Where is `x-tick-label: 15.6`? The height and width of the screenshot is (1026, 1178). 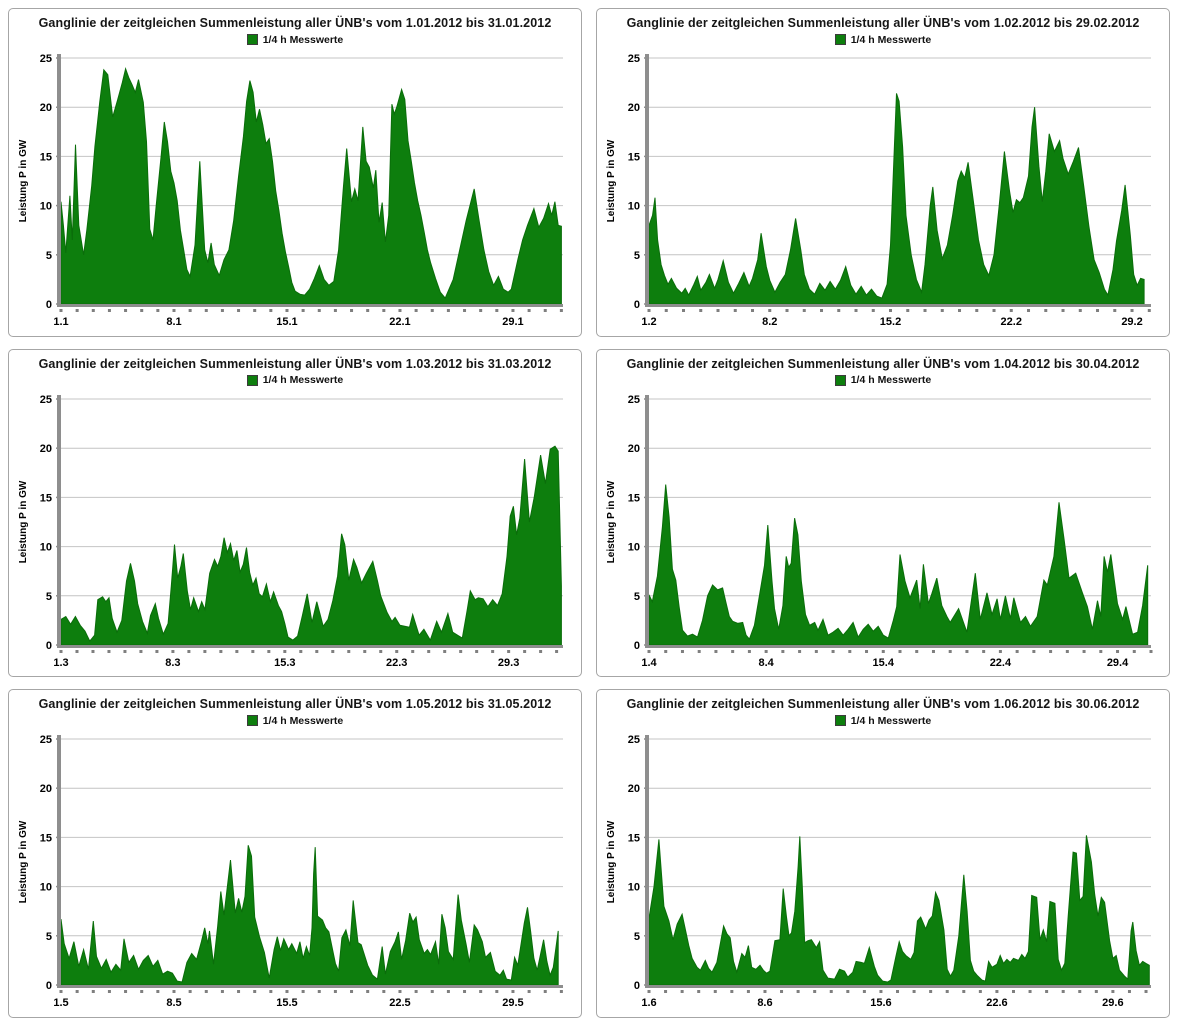
x-tick-label: 15.6 is located at coordinates (880, 1003).